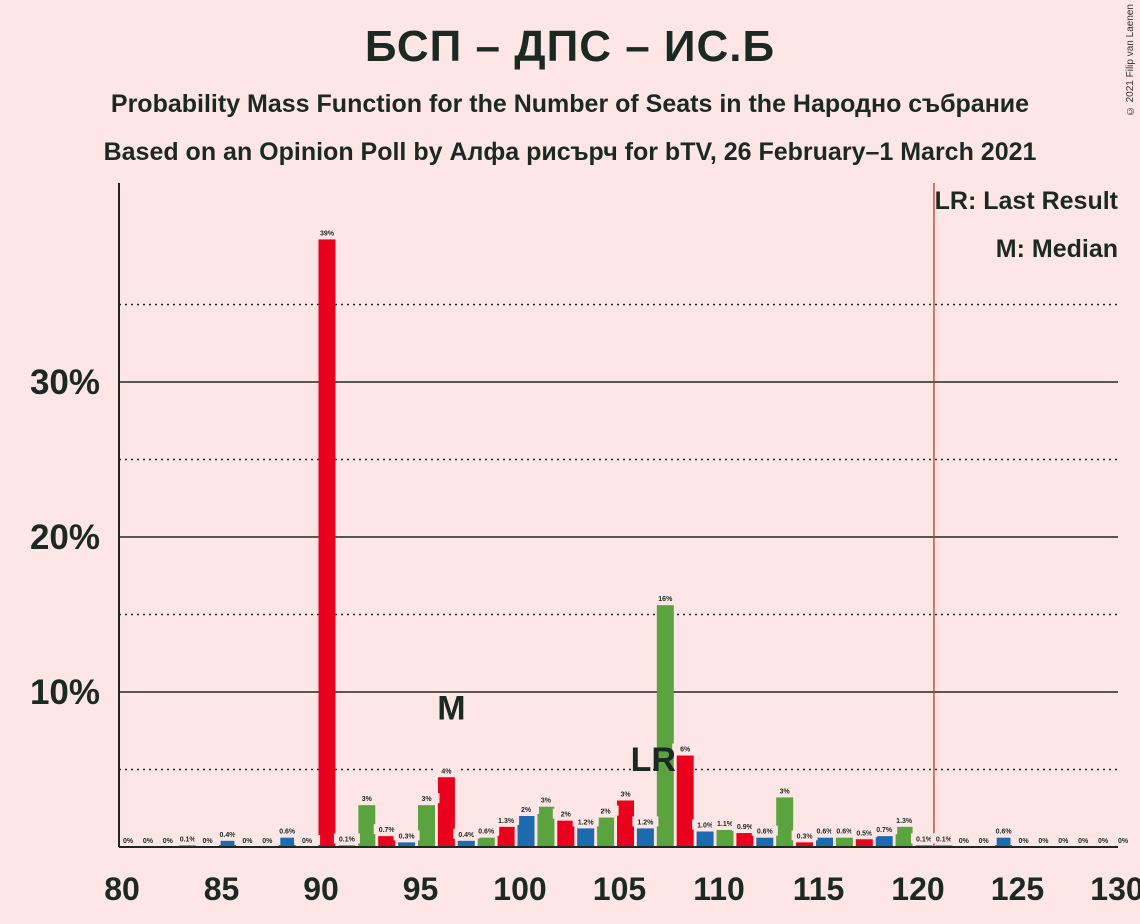 The image size is (1140, 924). I want to click on x-tick-label-115: 115, so click(819, 889).